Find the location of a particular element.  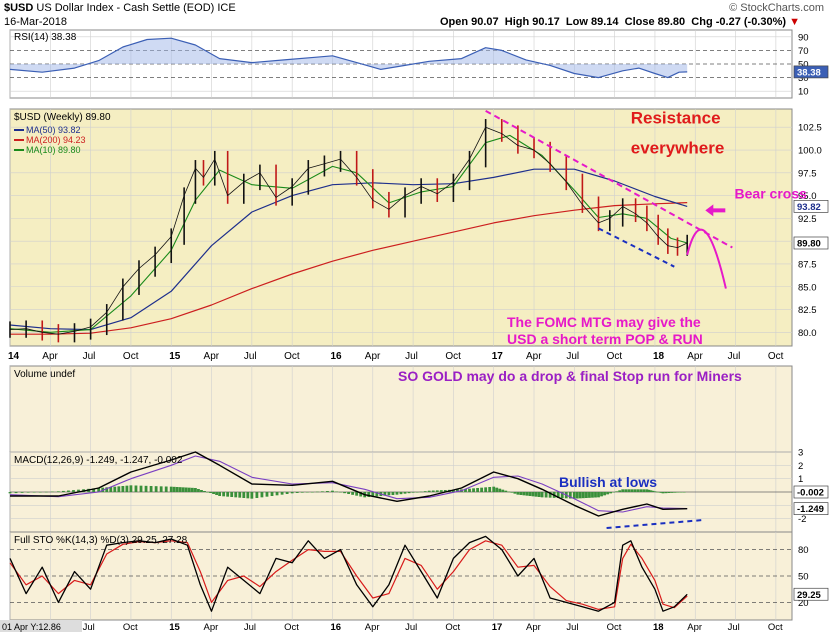

macd-tick-label: 2 is located at coordinates (800, 466).